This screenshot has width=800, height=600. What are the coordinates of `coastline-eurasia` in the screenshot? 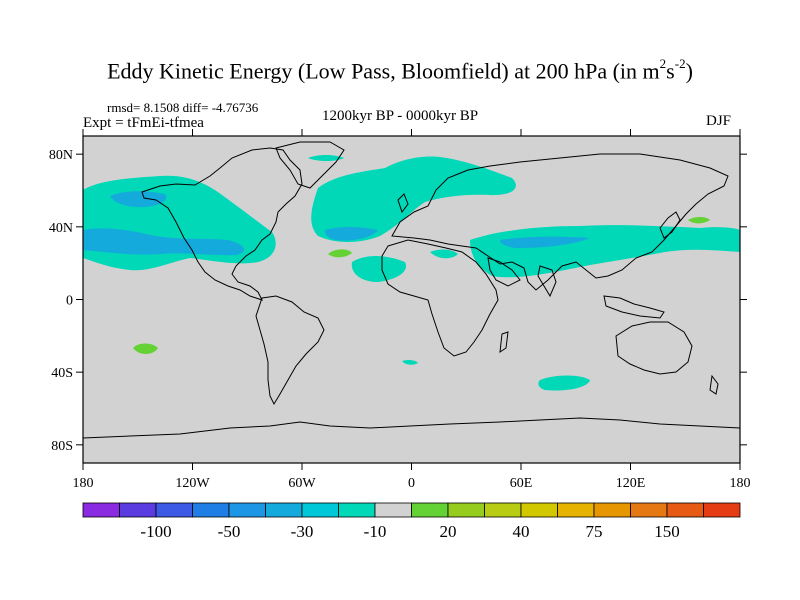 It's located at (560, 222).